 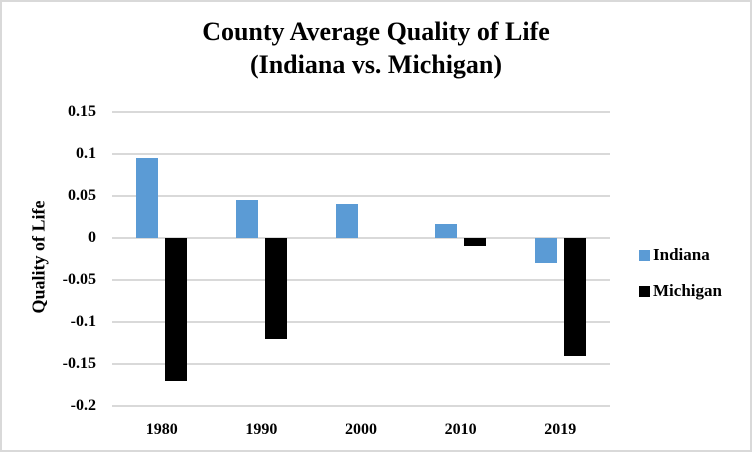 I want to click on y-tick-label: 0.05, so click(x=82, y=195).